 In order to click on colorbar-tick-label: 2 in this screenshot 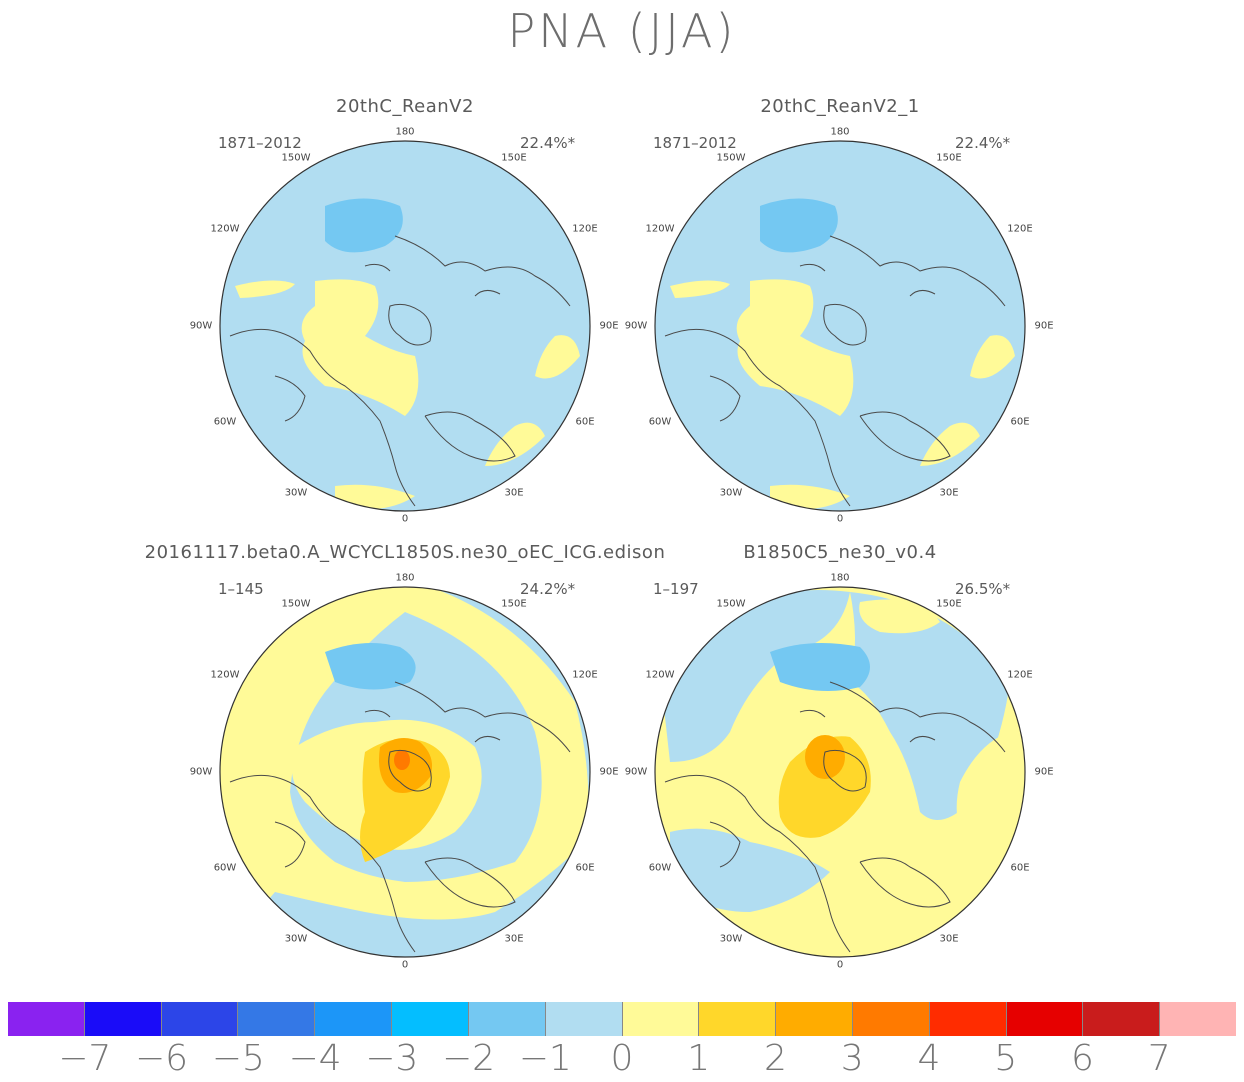, I will do `click(775, 1058)`.